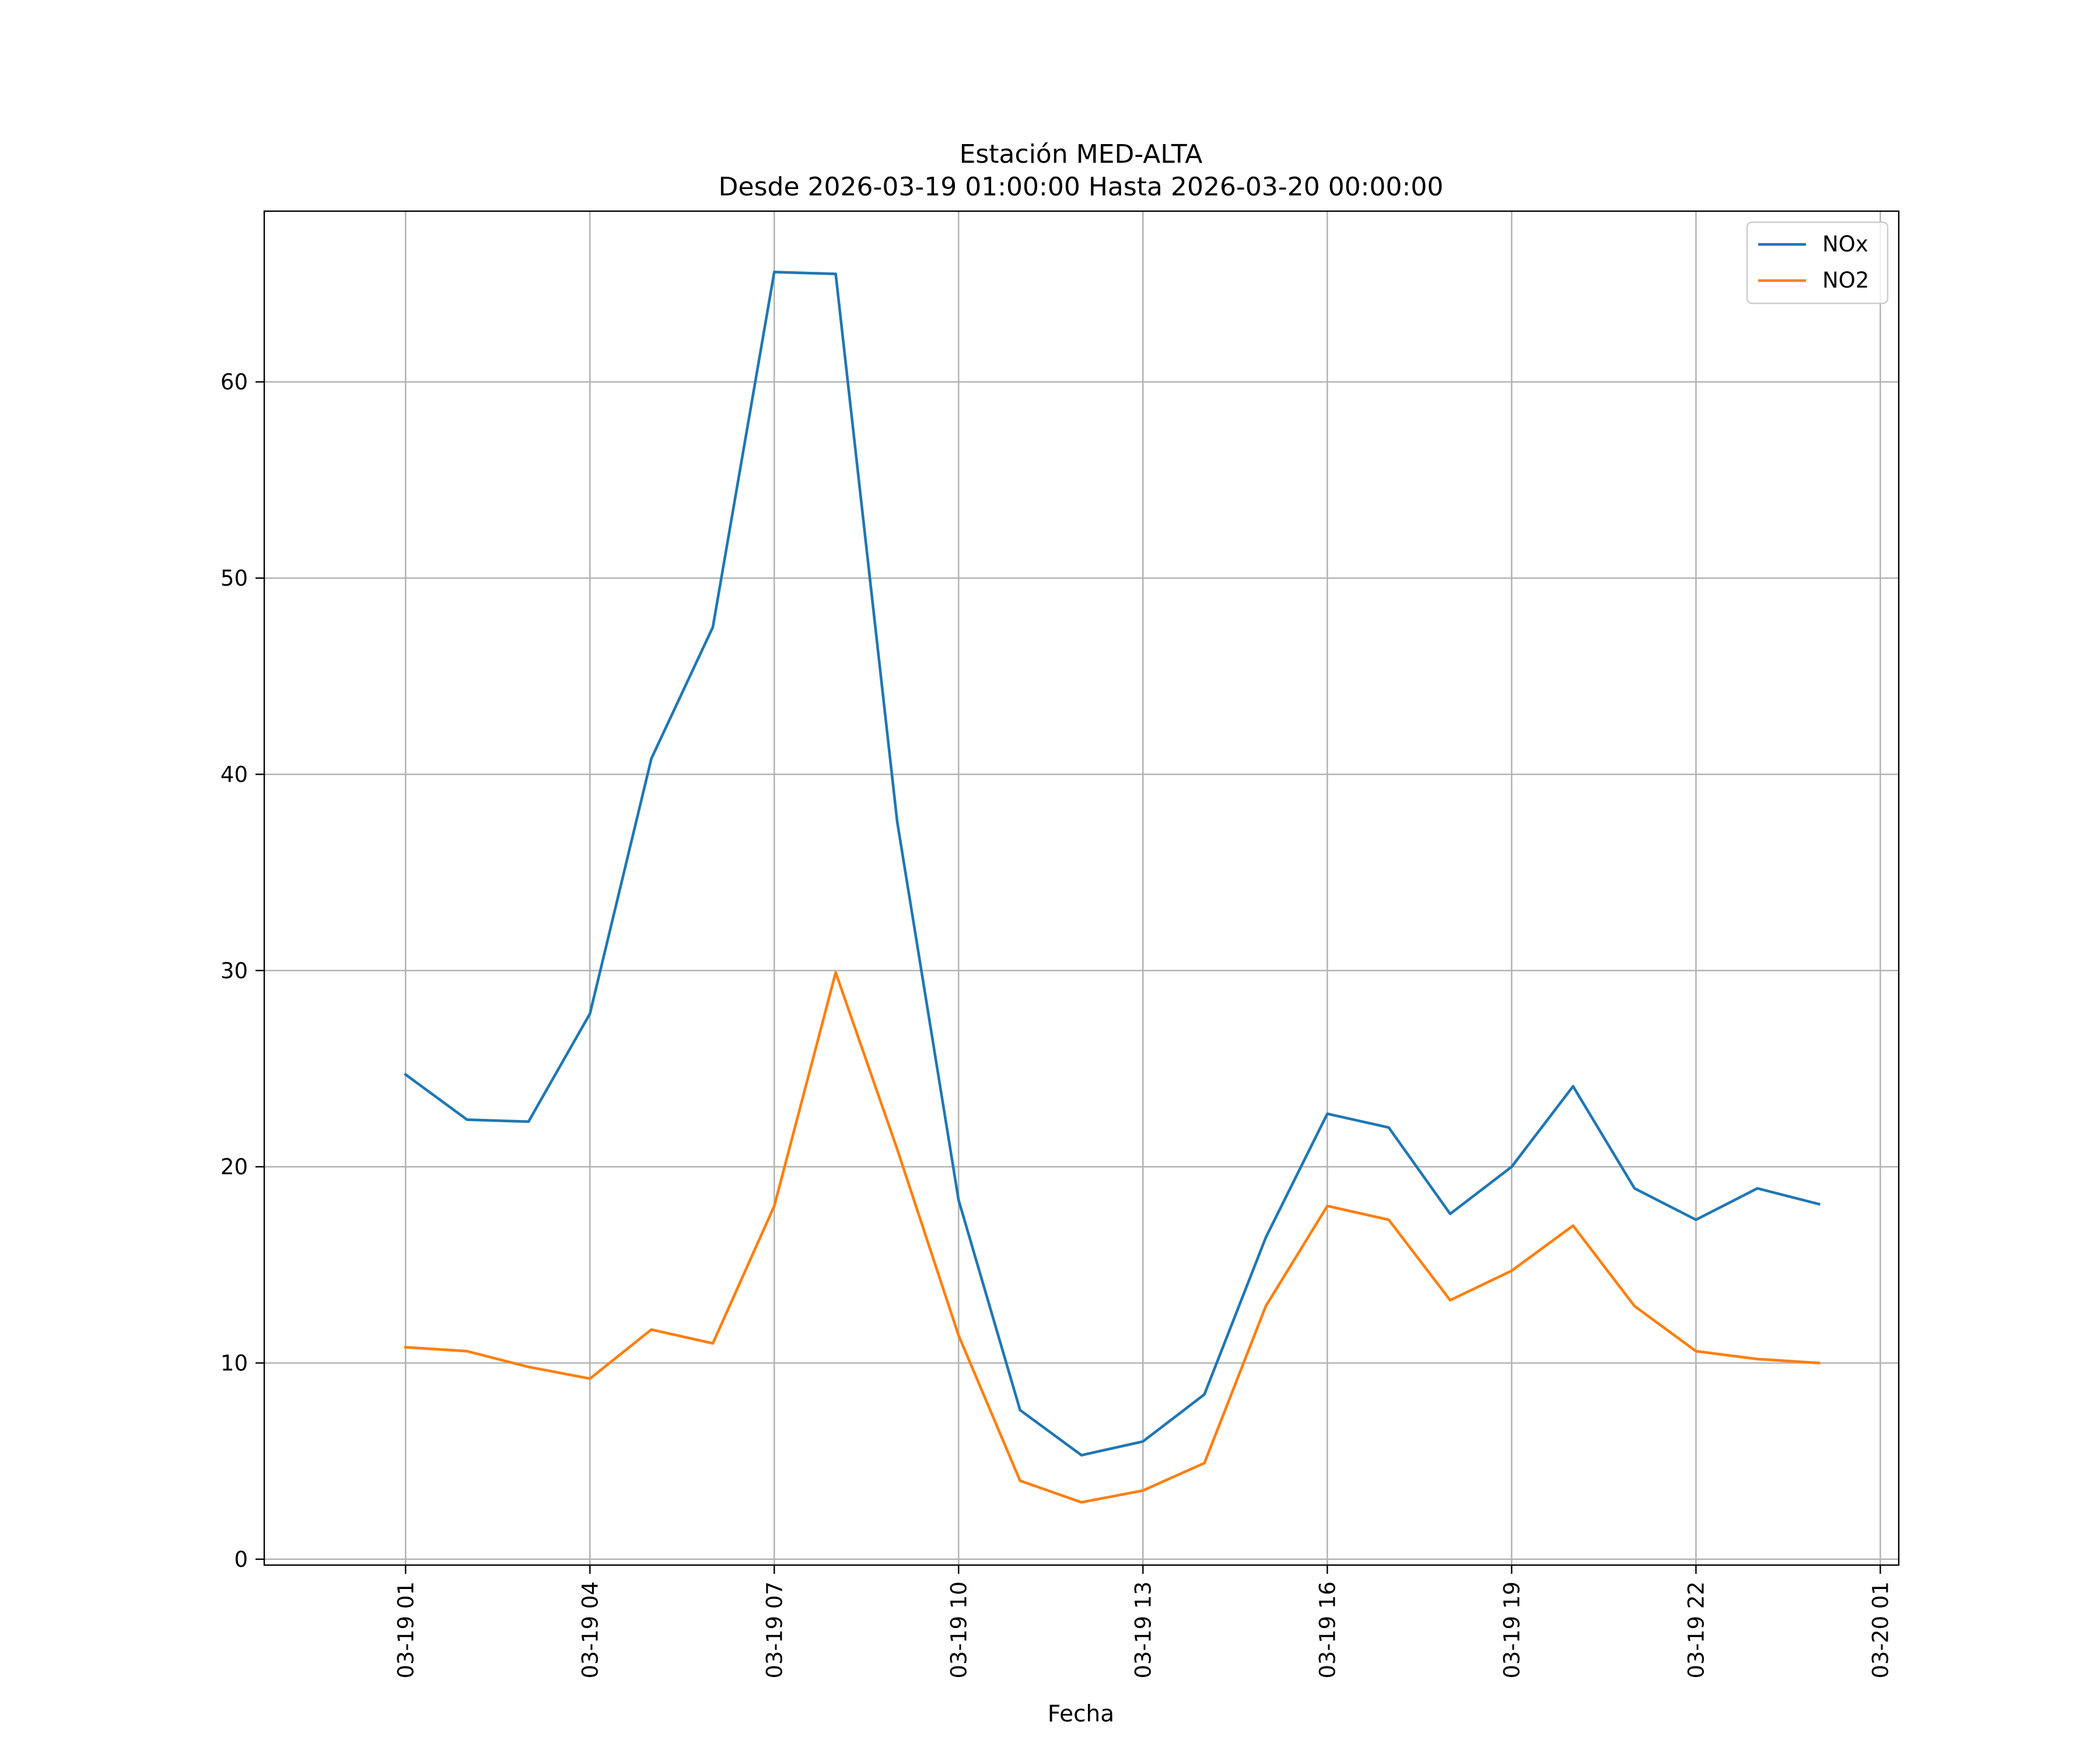 The image size is (2100, 1750). Describe the element at coordinates (1511, 1629) in the screenshot. I see `x-tick-label: 03-19 19` at that location.